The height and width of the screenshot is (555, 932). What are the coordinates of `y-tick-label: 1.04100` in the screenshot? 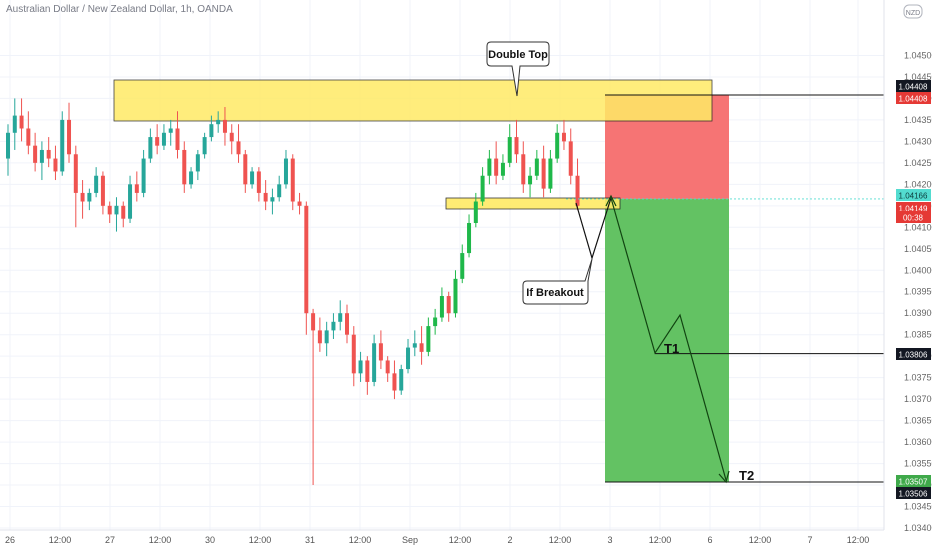 It's located at (918, 227).